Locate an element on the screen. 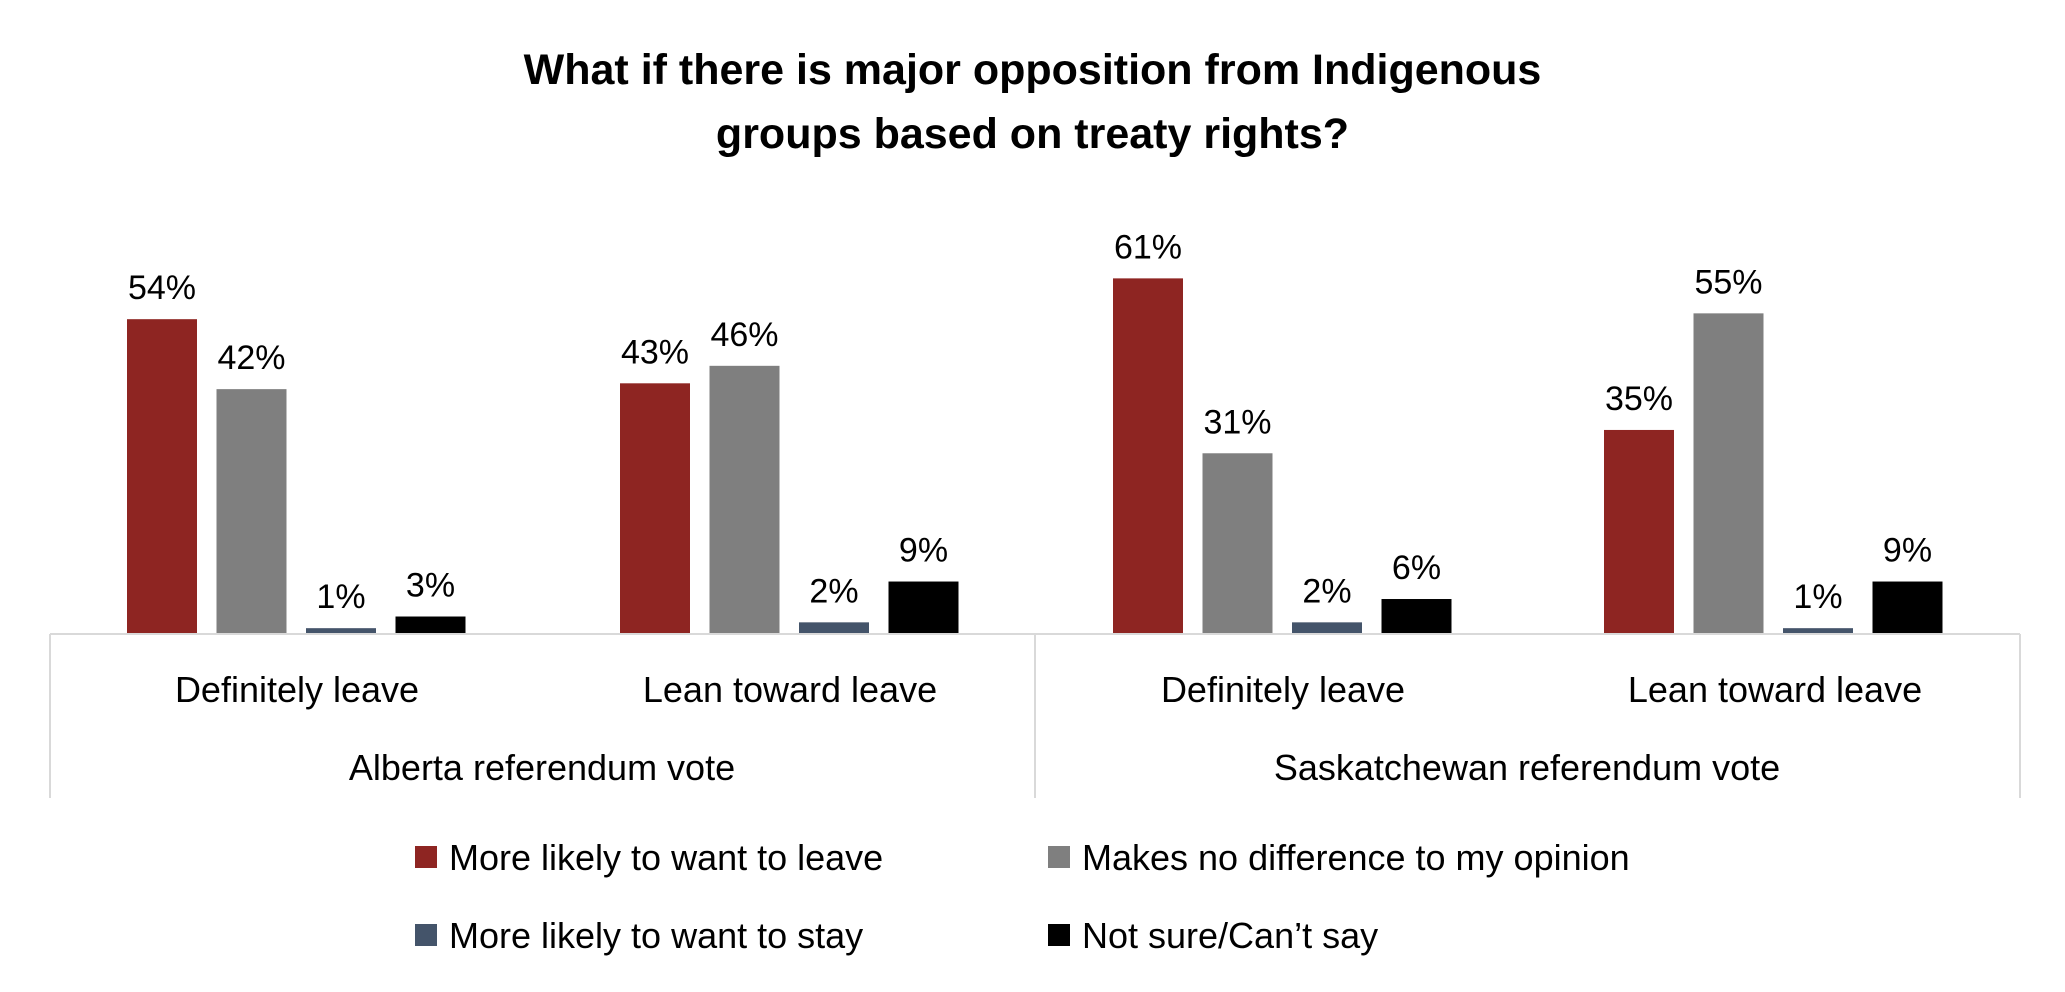 The height and width of the screenshot is (992, 2065). category-label-3: Definitely leave is located at coordinates (1283, 689).